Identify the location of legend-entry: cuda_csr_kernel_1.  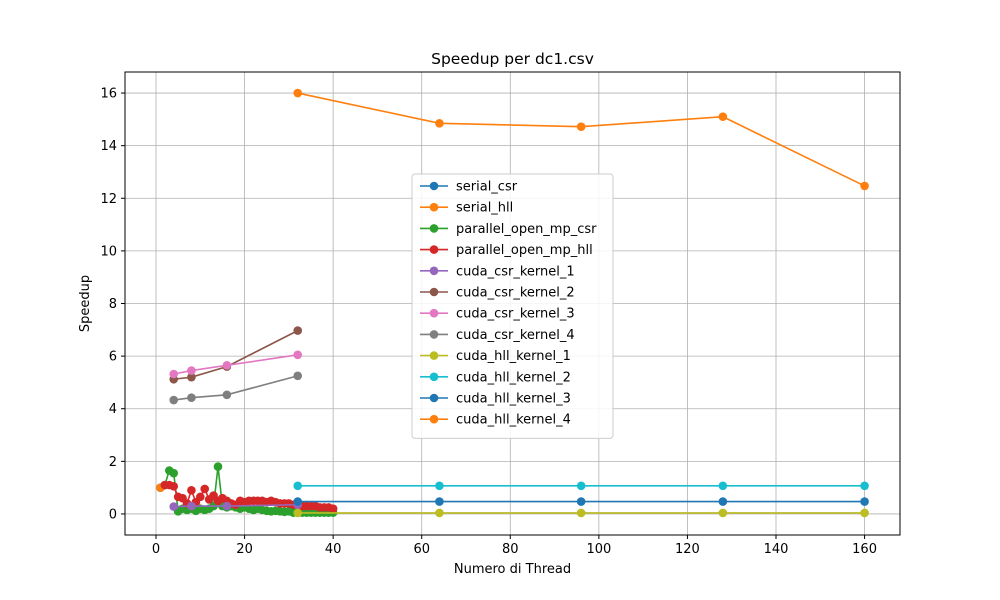
(497, 271).